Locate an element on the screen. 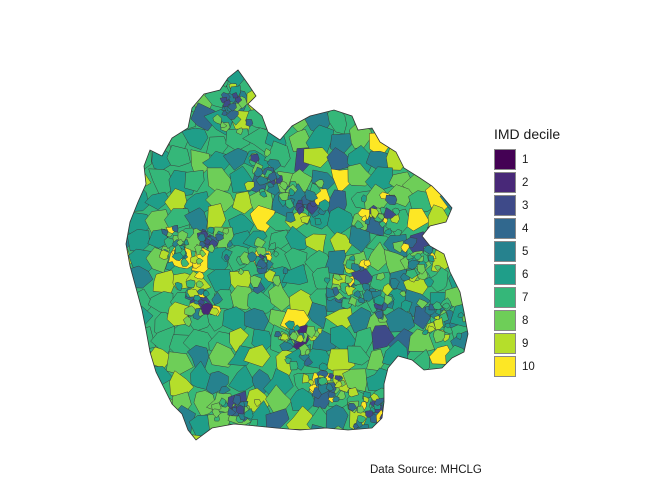 The width and height of the screenshot is (672, 485). legend-label: 6 is located at coordinates (525, 274).